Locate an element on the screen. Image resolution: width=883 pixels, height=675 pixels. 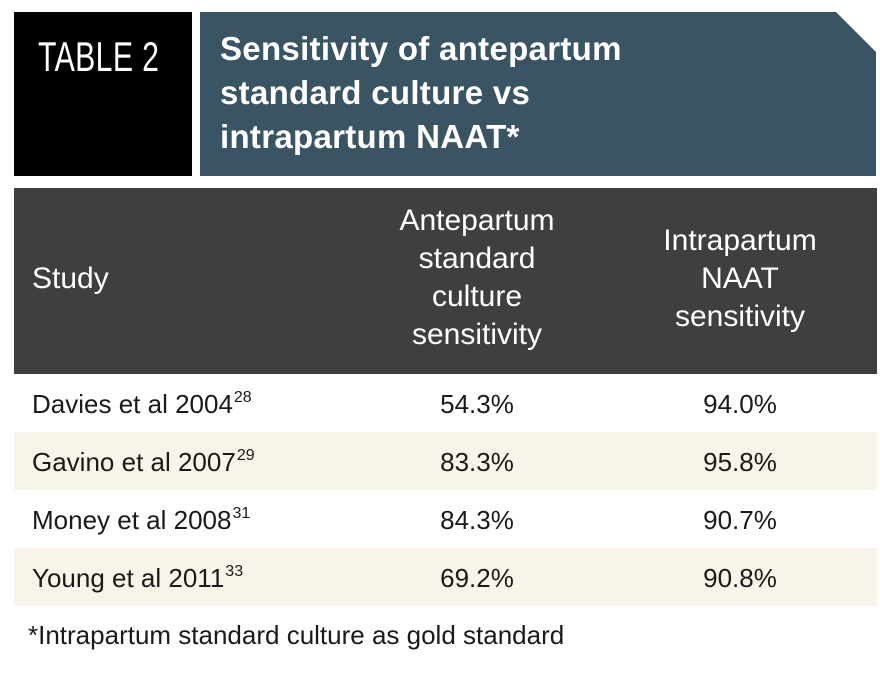
table-row: Davies et al 200428 54.3% 94.0% is located at coordinates (445, 403).